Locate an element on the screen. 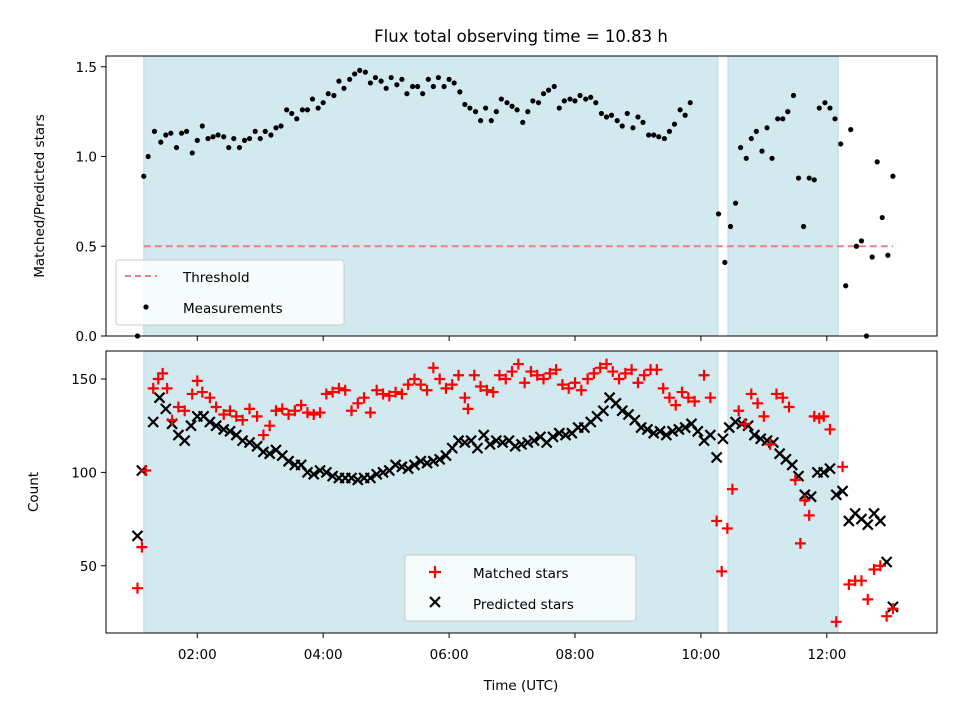  bottom-legend-box is located at coordinates (520, 588).